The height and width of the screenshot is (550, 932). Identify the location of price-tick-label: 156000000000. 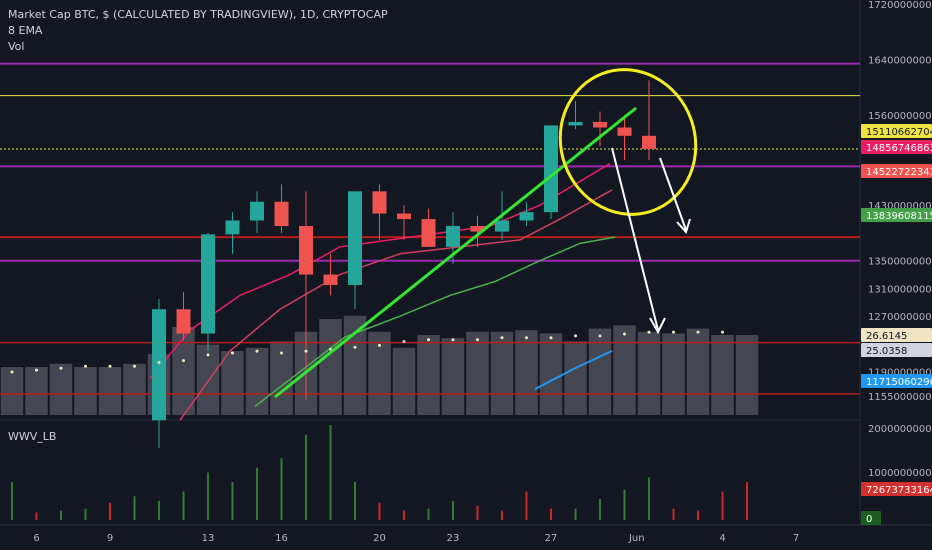
(900, 116).